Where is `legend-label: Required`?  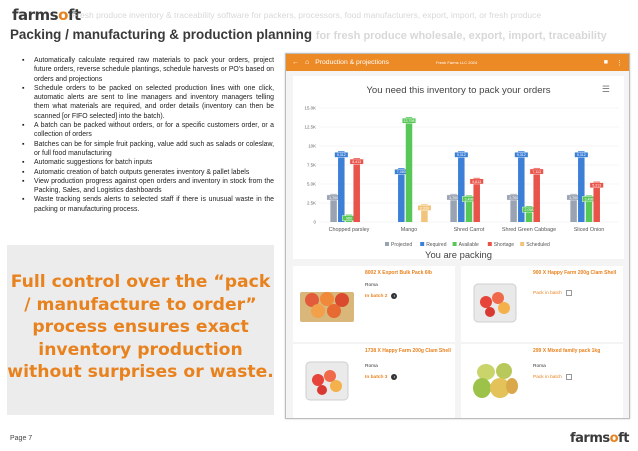
legend-label: Required is located at coordinates (436, 245).